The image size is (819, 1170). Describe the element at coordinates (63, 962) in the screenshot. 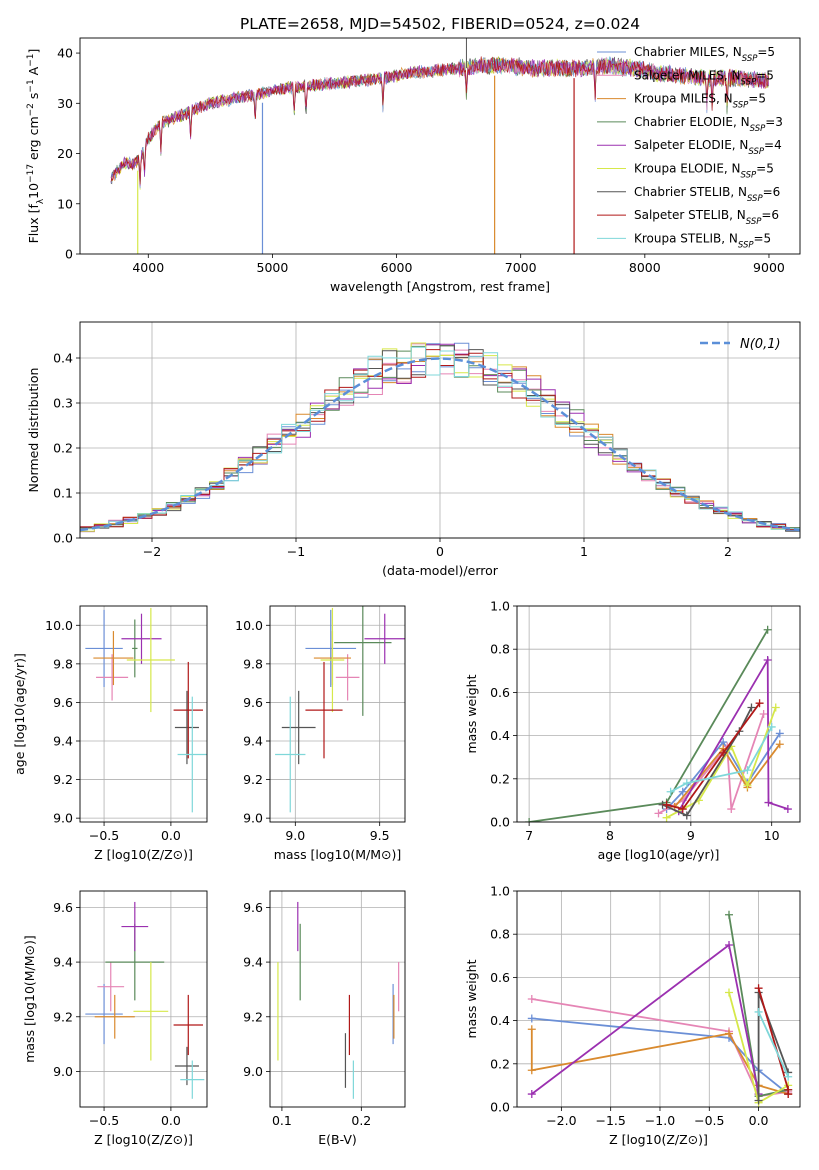

I see `y-tick-label: 9.4` at that location.